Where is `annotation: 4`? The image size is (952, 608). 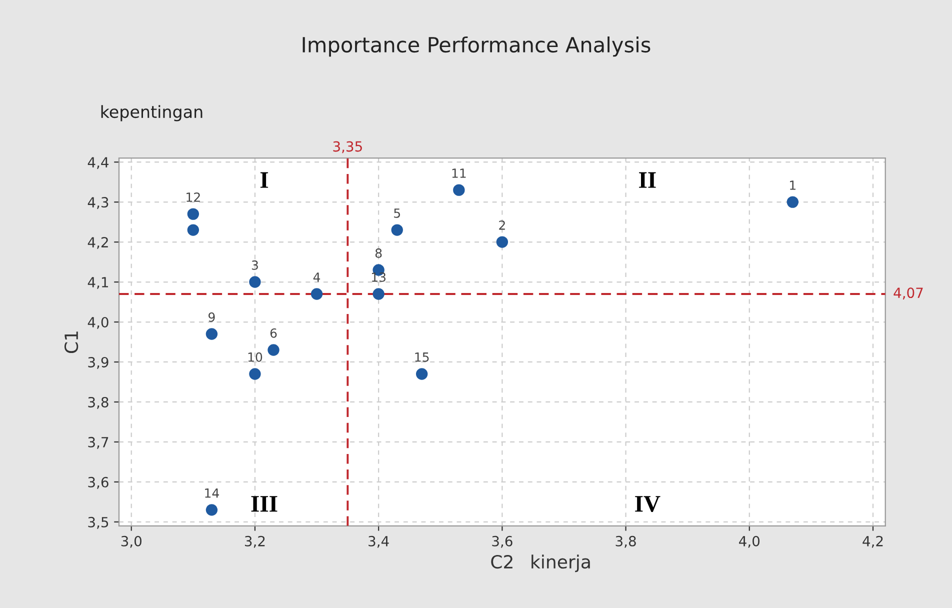
annotation: 4 is located at coordinates (316, 277).